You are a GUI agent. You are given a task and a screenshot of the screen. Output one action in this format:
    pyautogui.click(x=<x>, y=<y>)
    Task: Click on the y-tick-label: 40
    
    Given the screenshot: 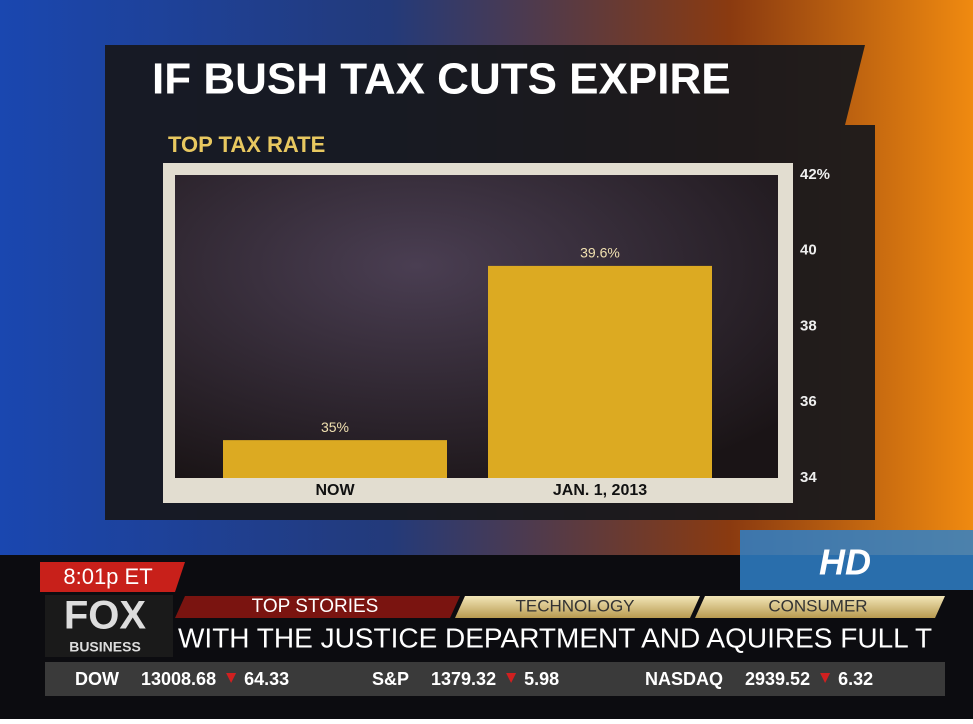 What is the action you would take?
    pyautogui.click(x=808, y=250)
    